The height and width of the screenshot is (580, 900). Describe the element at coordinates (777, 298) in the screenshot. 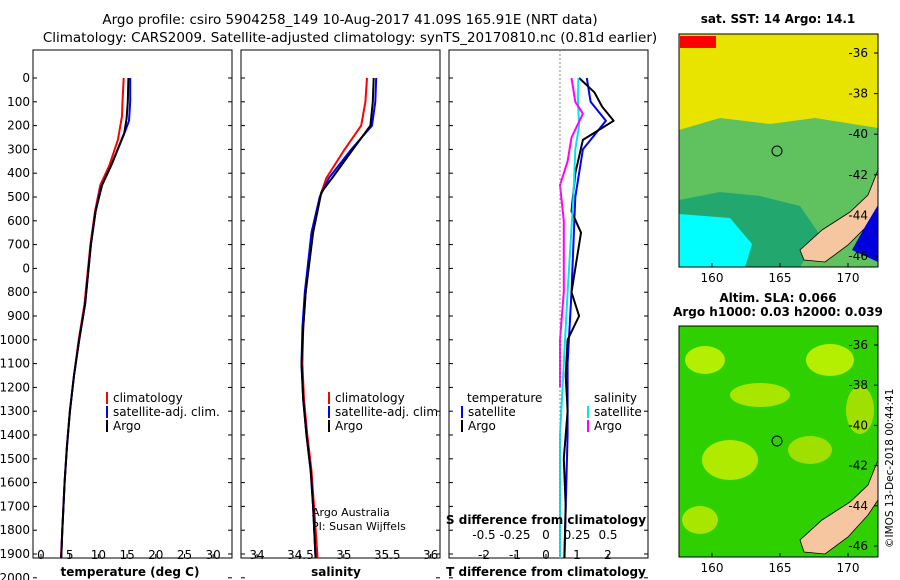

I see `sla-map-title: Altim. SLA: 0.066` at that location.